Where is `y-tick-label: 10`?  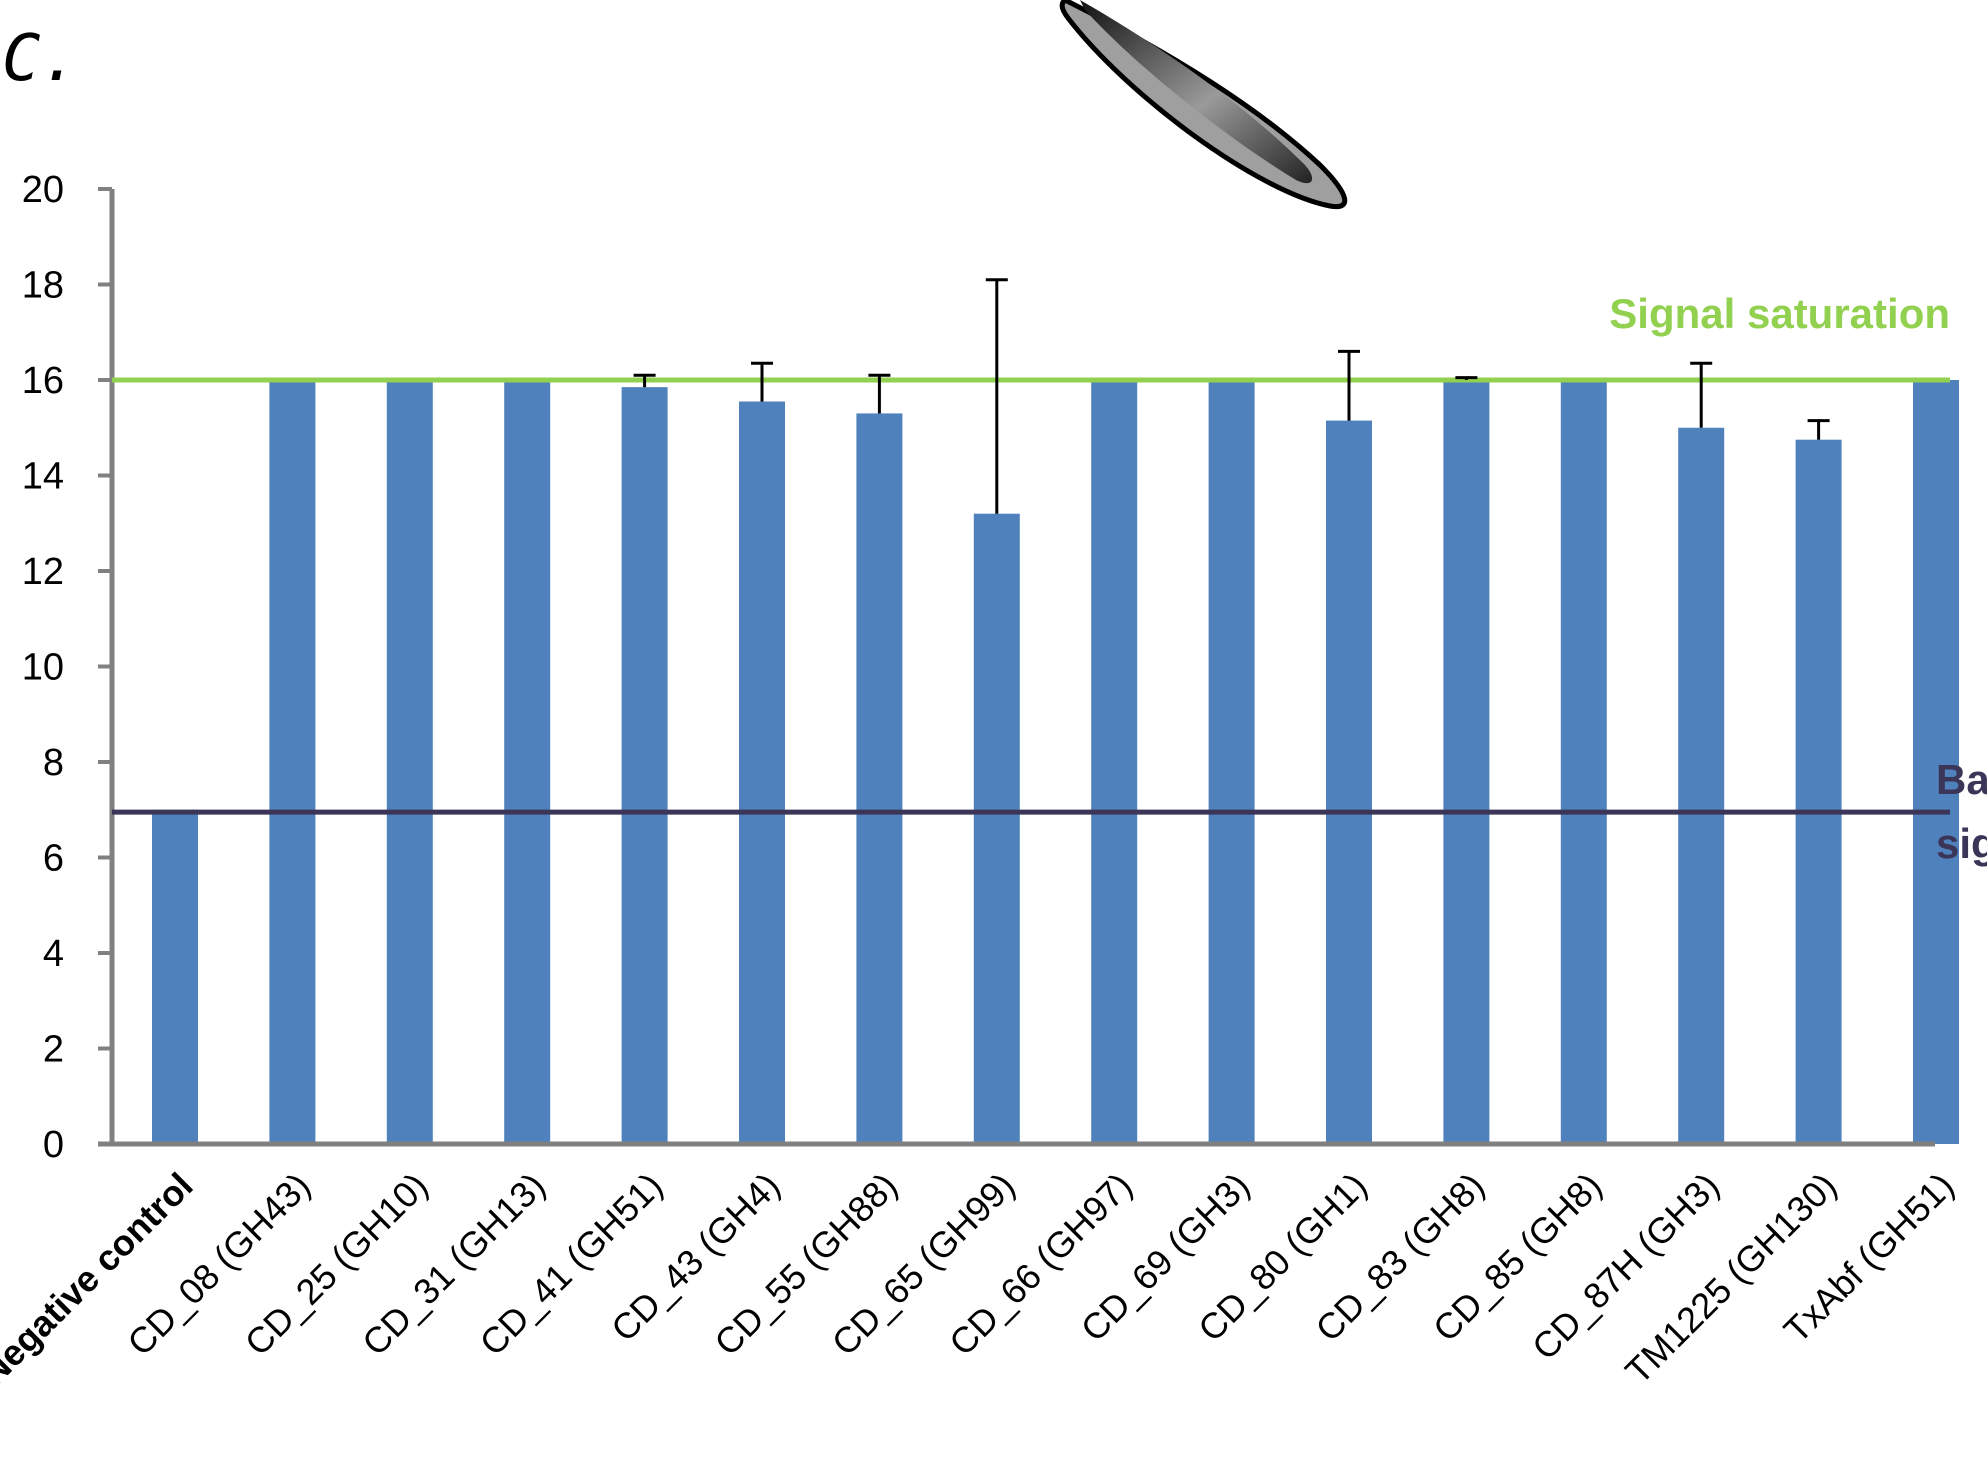 y-tick-label: 10 is located at coordinates (43, 668).